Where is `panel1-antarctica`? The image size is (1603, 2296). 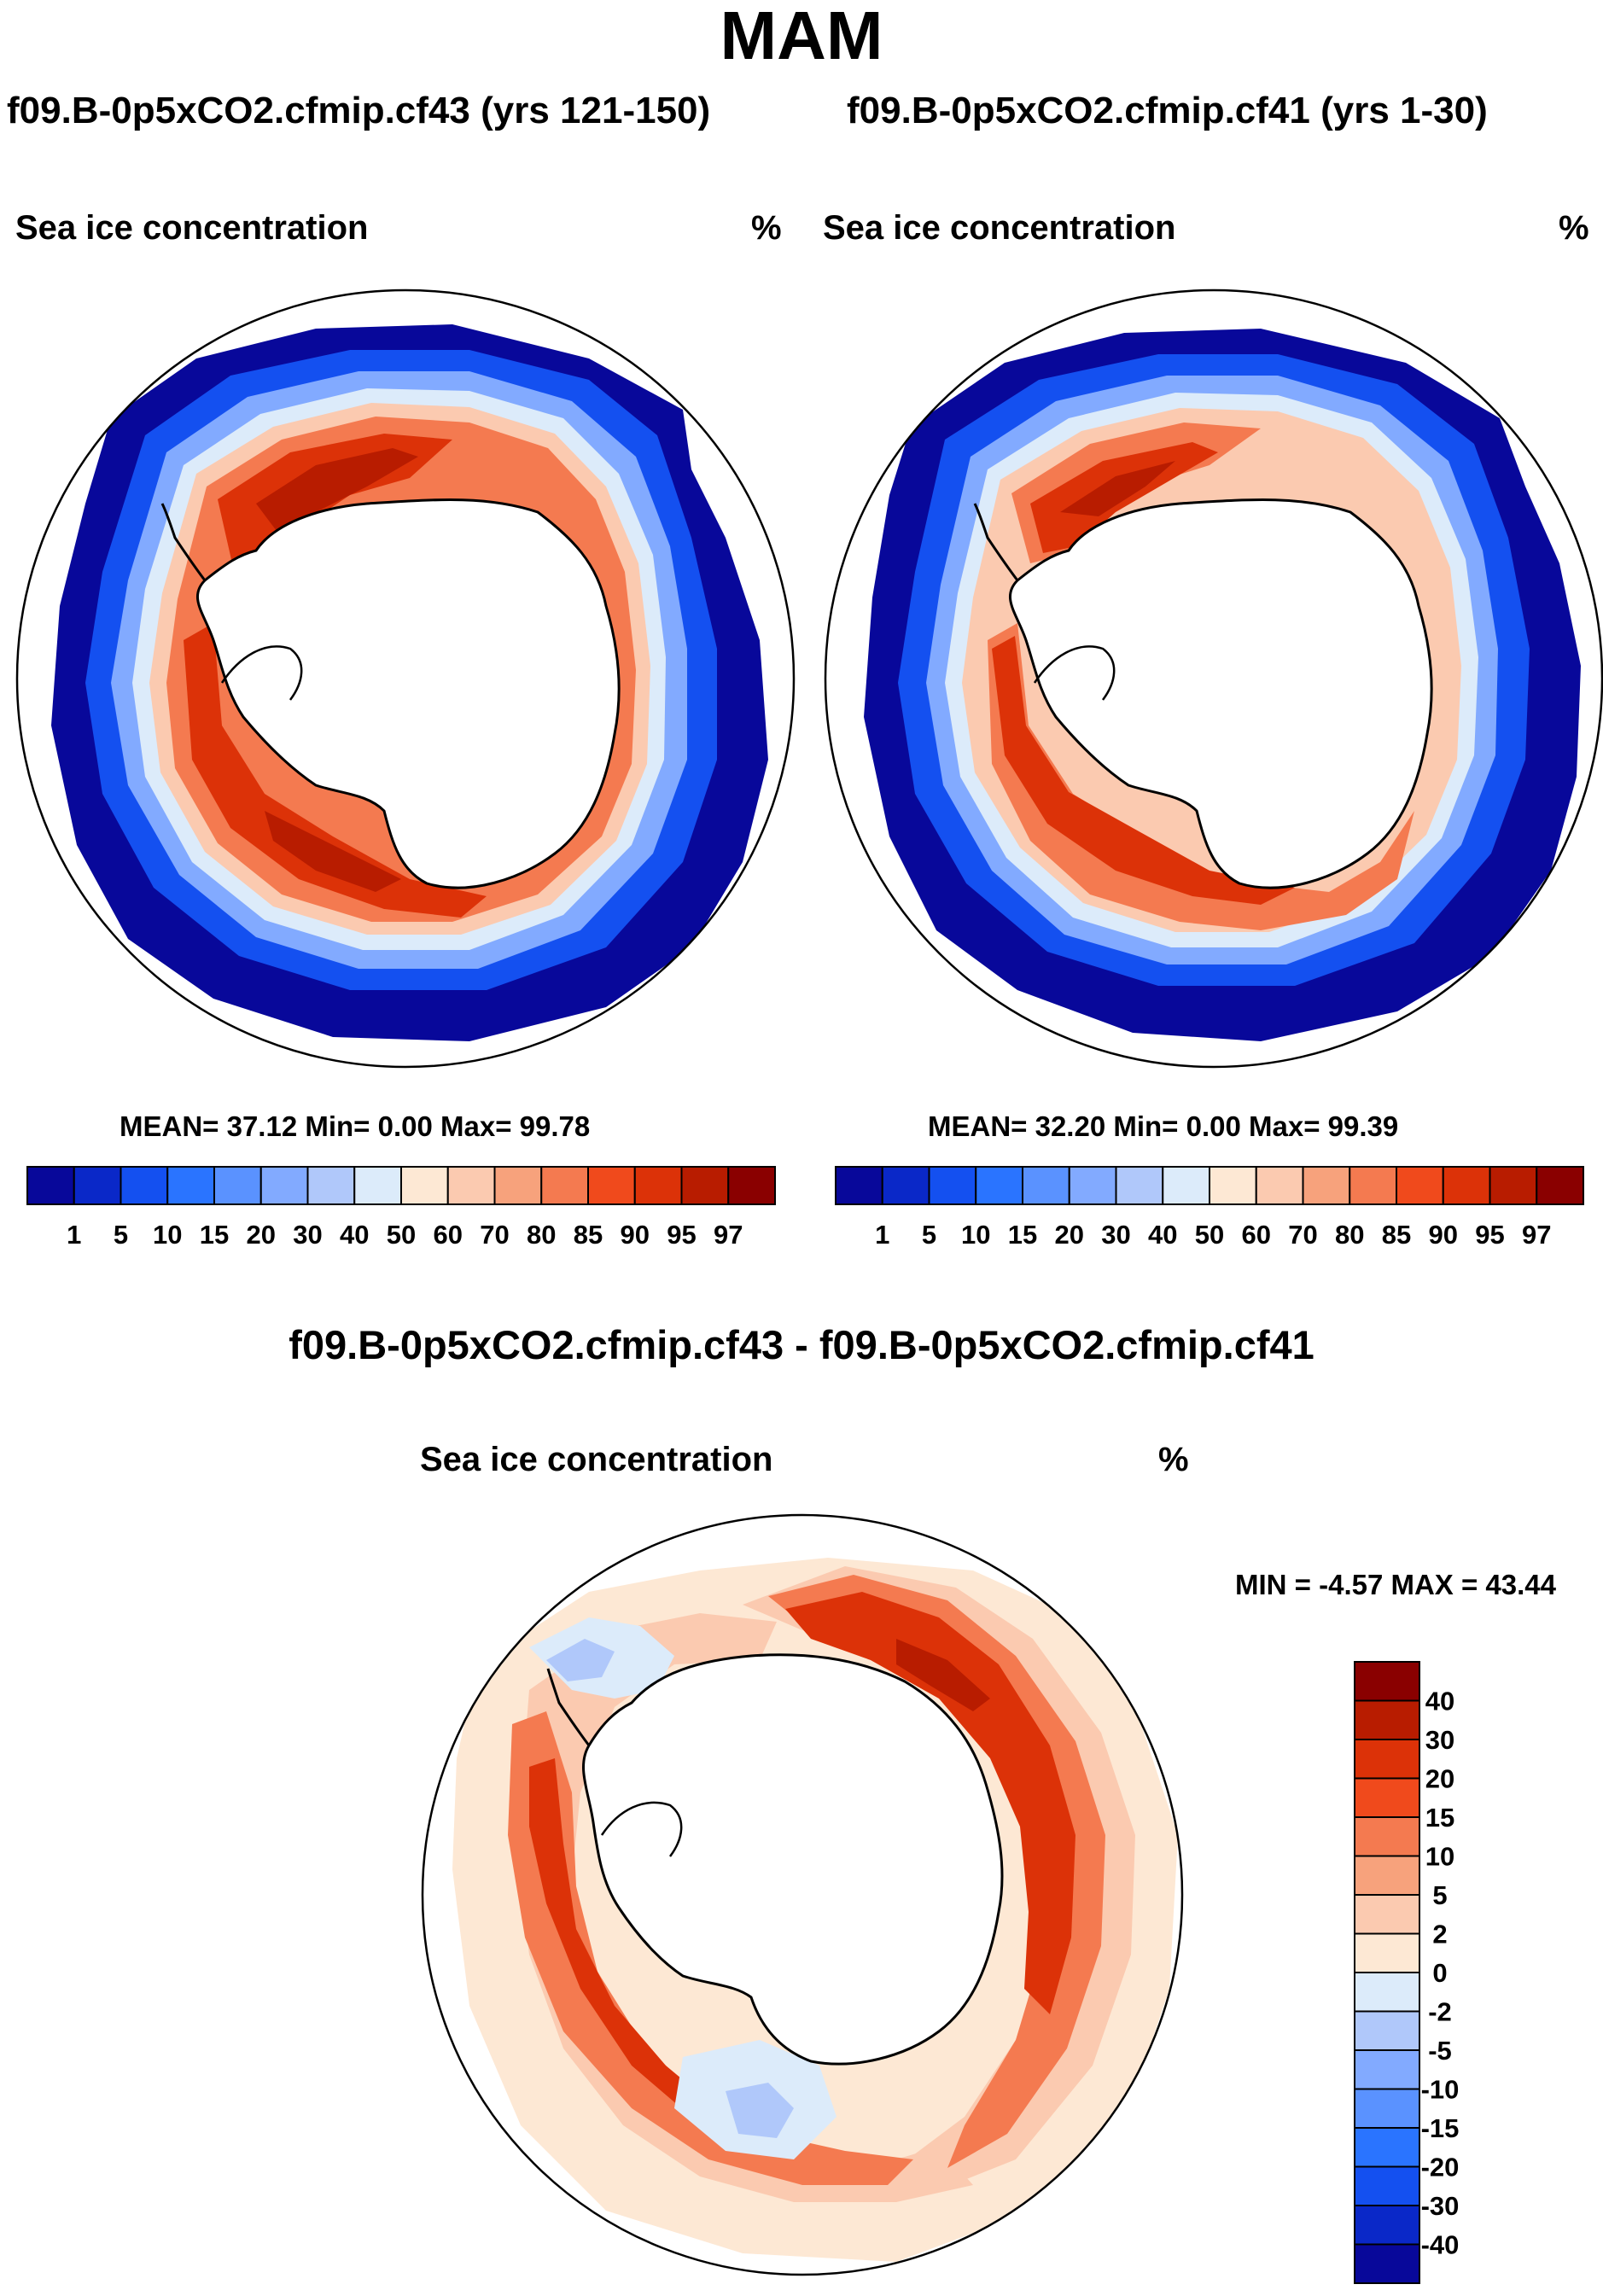 panel1-antarctica is located at coordinates (408, 693).